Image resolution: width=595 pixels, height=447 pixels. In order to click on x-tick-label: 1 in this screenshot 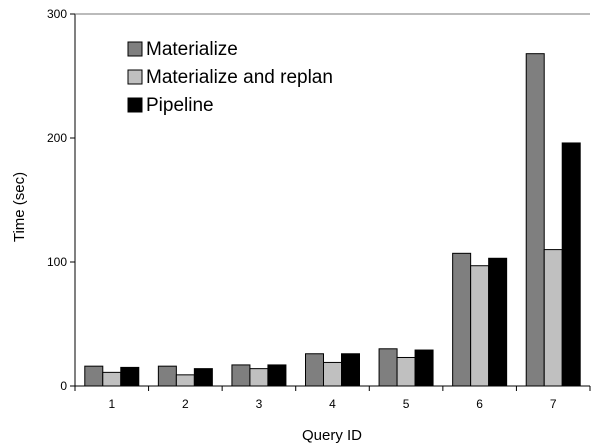, I will do `click(111, 404)`.